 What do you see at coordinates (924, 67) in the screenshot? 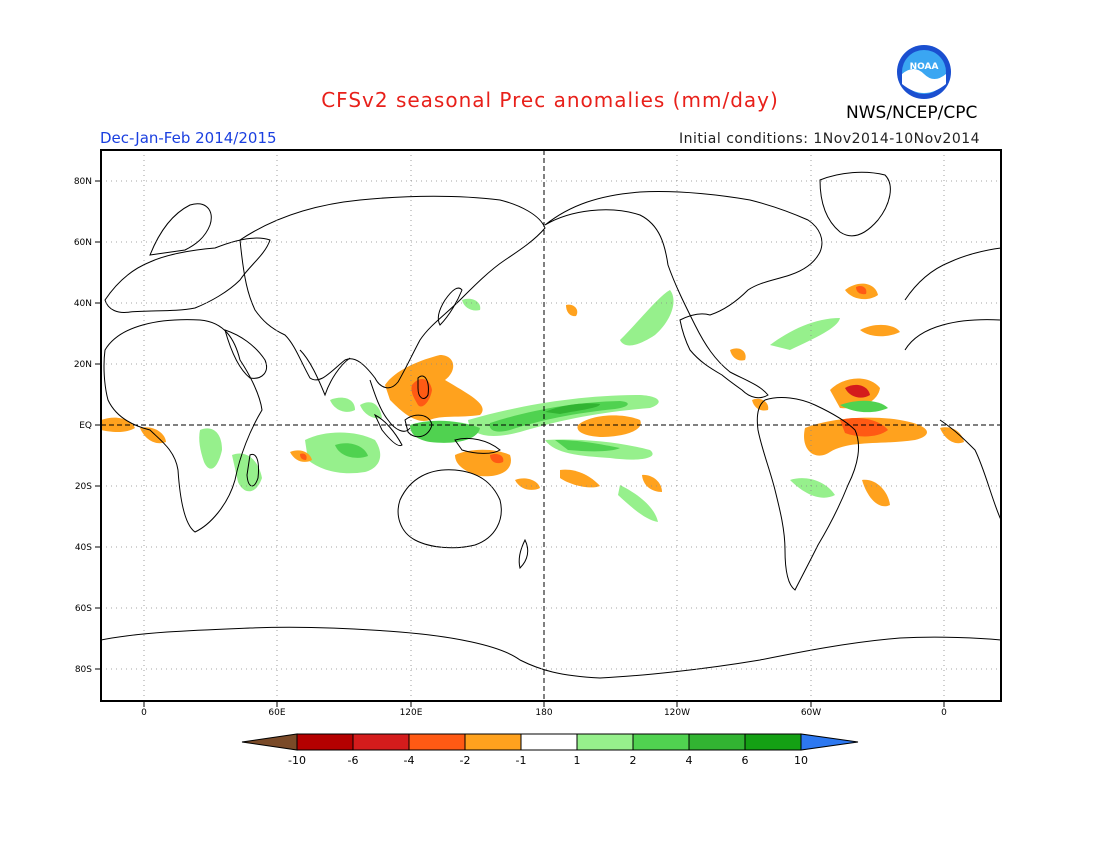
I see `noaa-logo-text: NOAA` at bounding box center [924, 67].